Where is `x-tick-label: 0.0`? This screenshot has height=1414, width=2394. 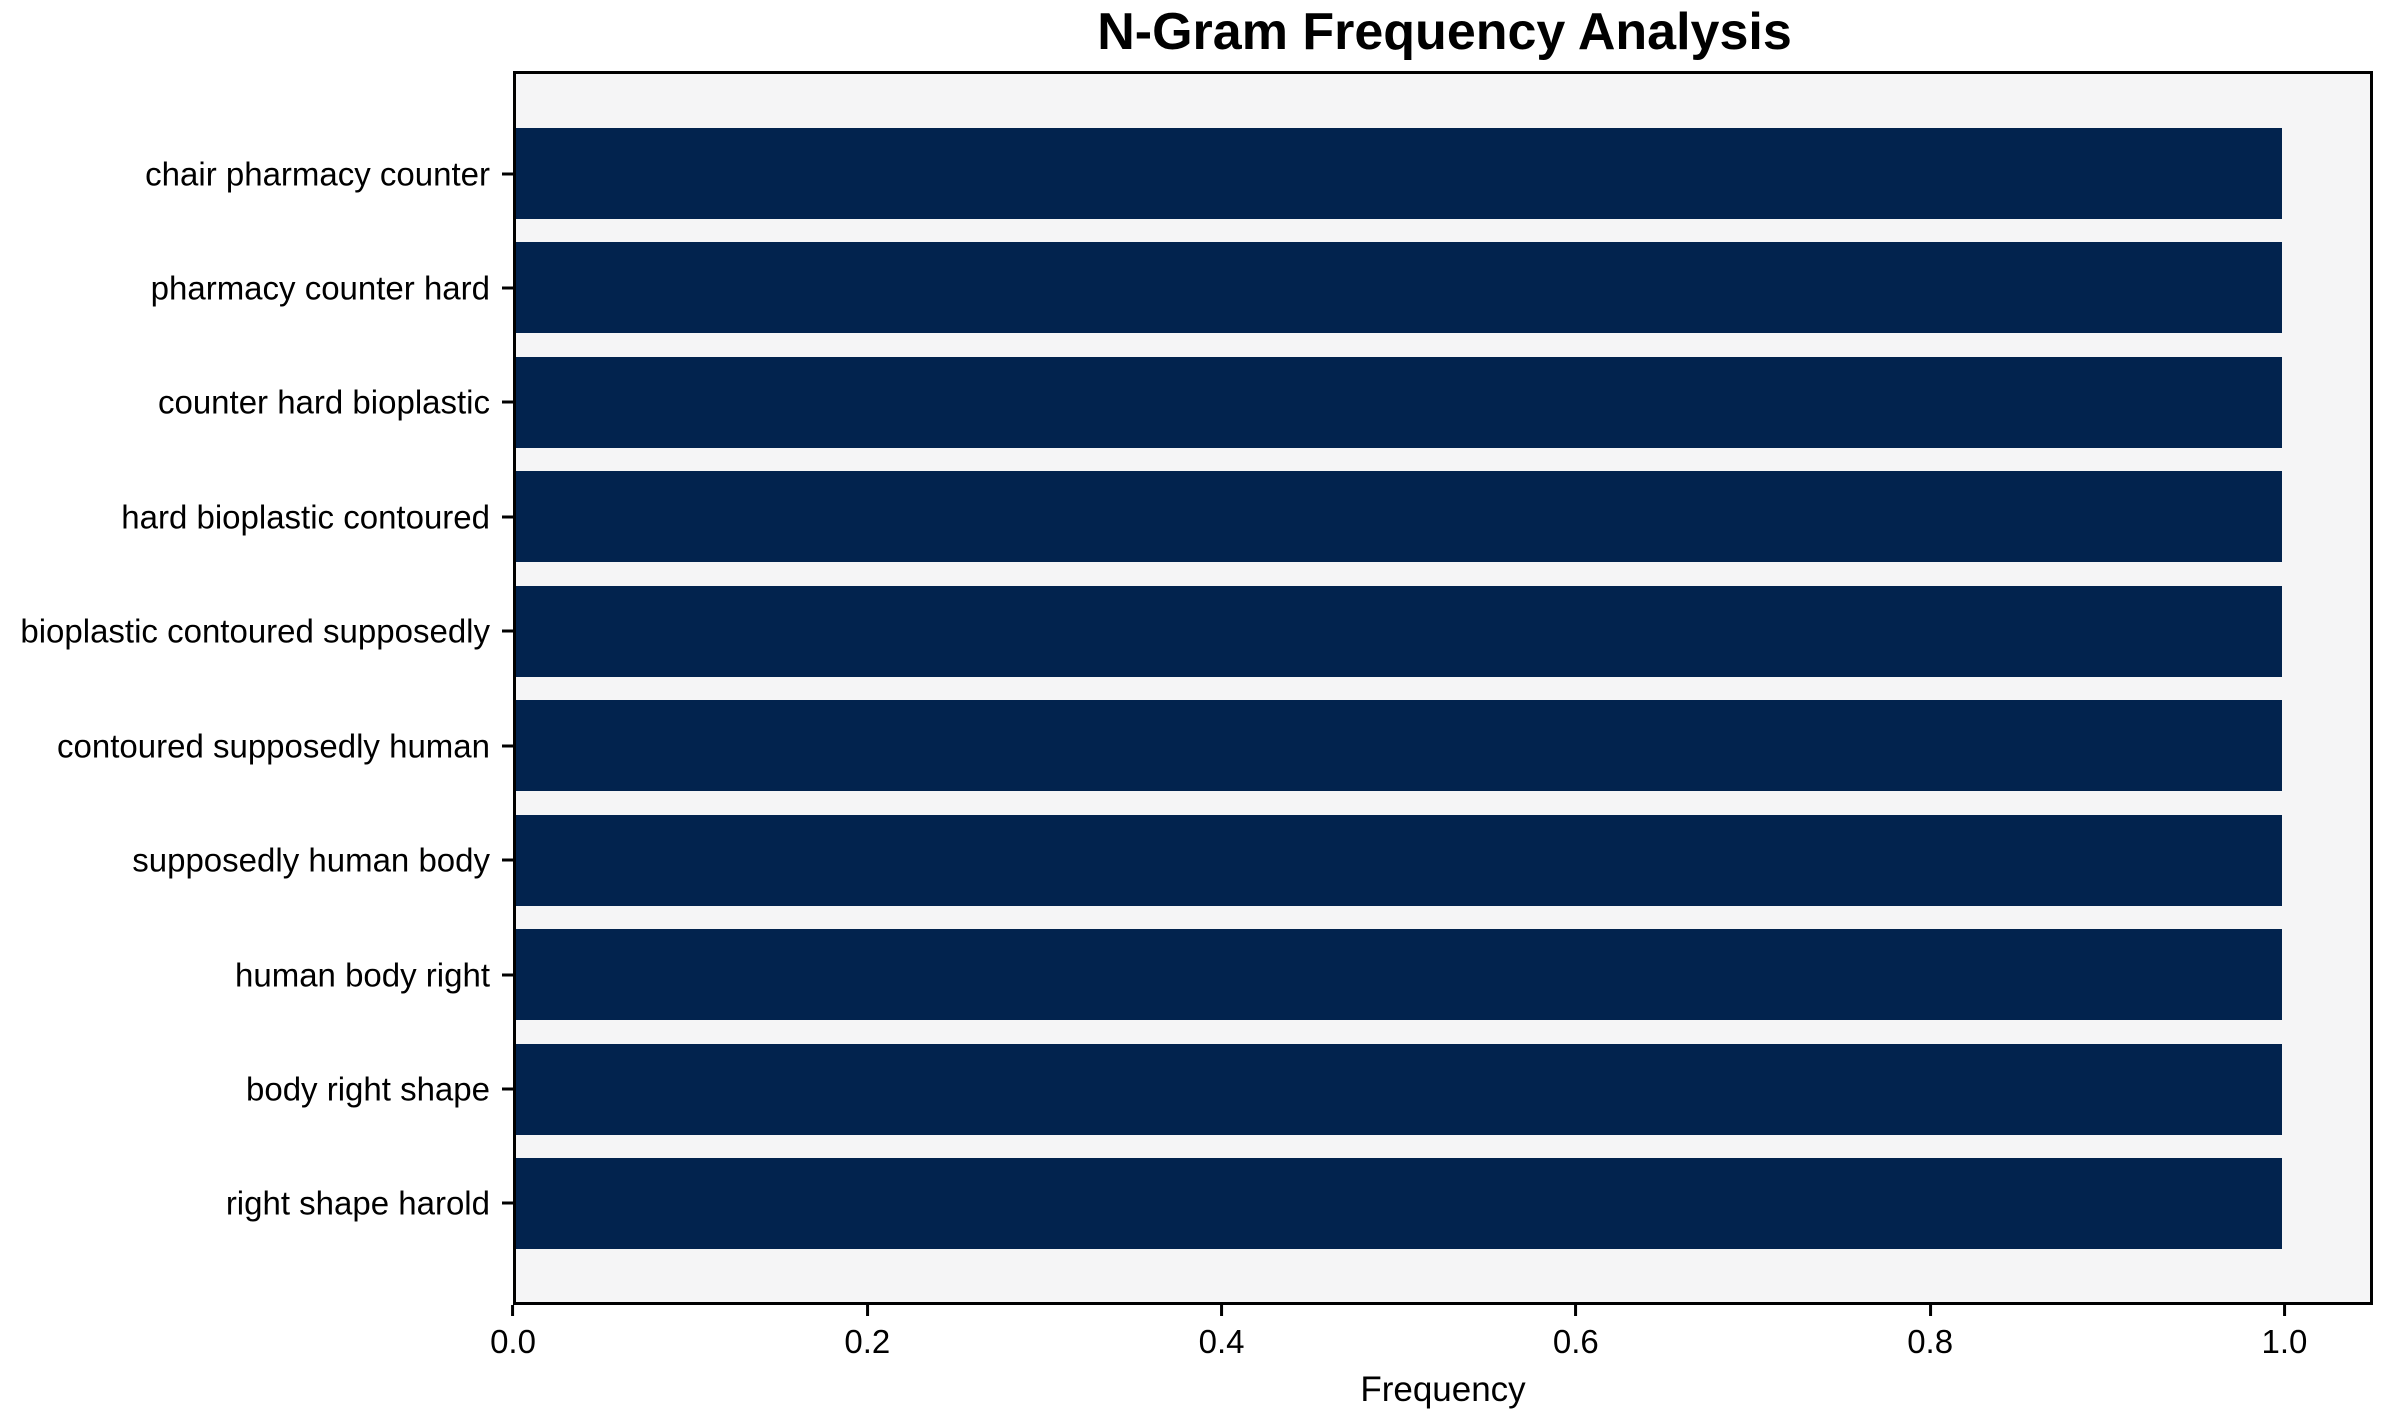 x-tick-label: 0.0 is located at coordinates (513, 1341).